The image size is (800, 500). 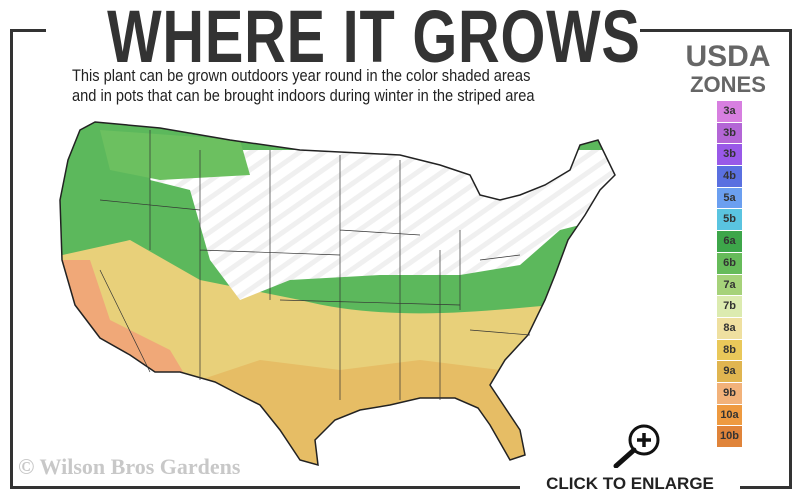 I want to click on legend-title-usda: USDA, so click(x=728, y=56).